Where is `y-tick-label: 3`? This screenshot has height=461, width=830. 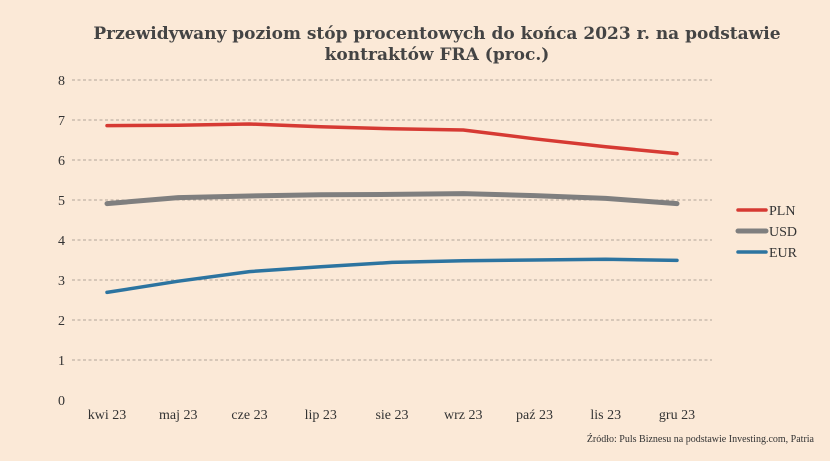 y-tick-label: 3 is located at coordinates (61, 281).